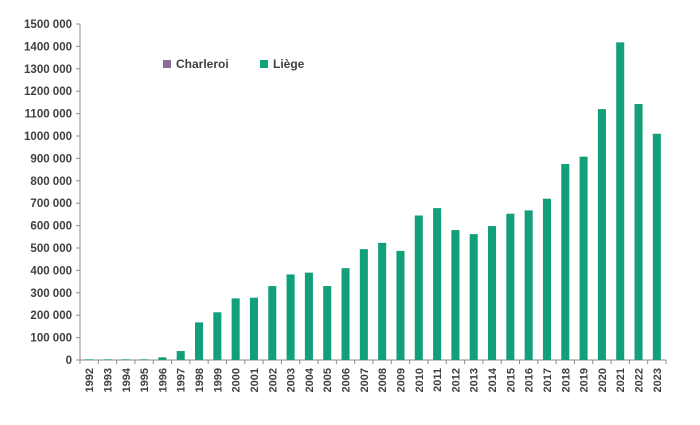  I want to click on bar-li-ge-2009, so click(400, 305).